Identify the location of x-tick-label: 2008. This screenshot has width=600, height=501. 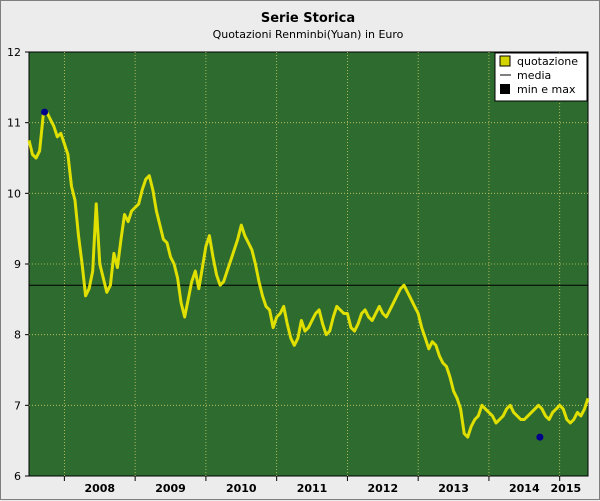
(99, 488).